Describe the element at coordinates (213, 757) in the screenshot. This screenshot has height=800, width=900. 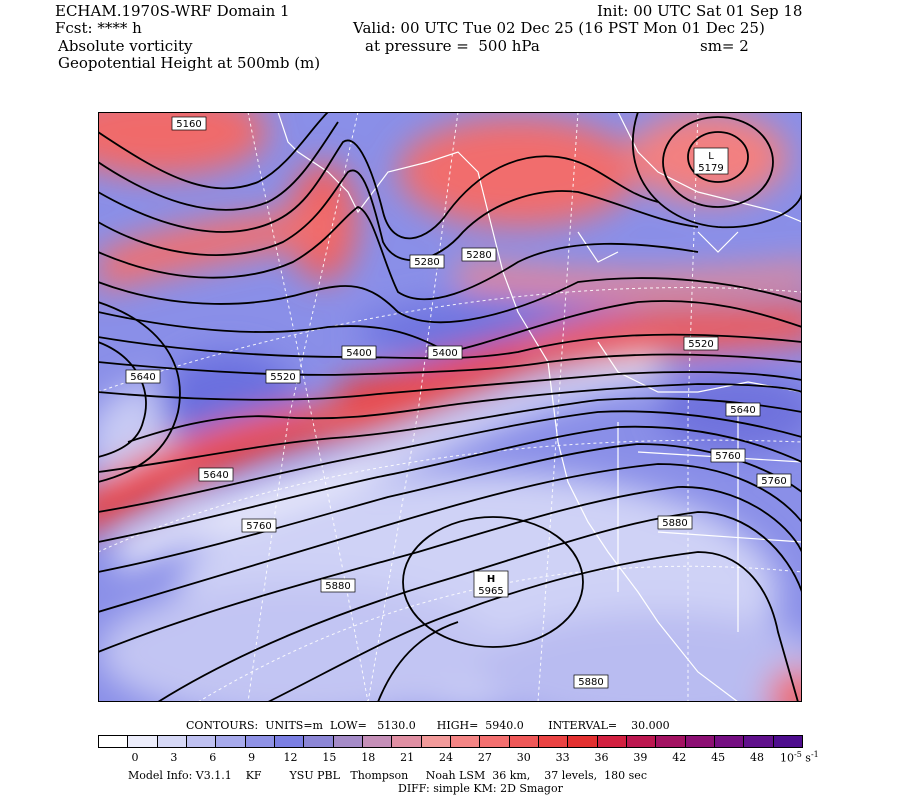
I see `colorbar-tick-label: 6` at that location.